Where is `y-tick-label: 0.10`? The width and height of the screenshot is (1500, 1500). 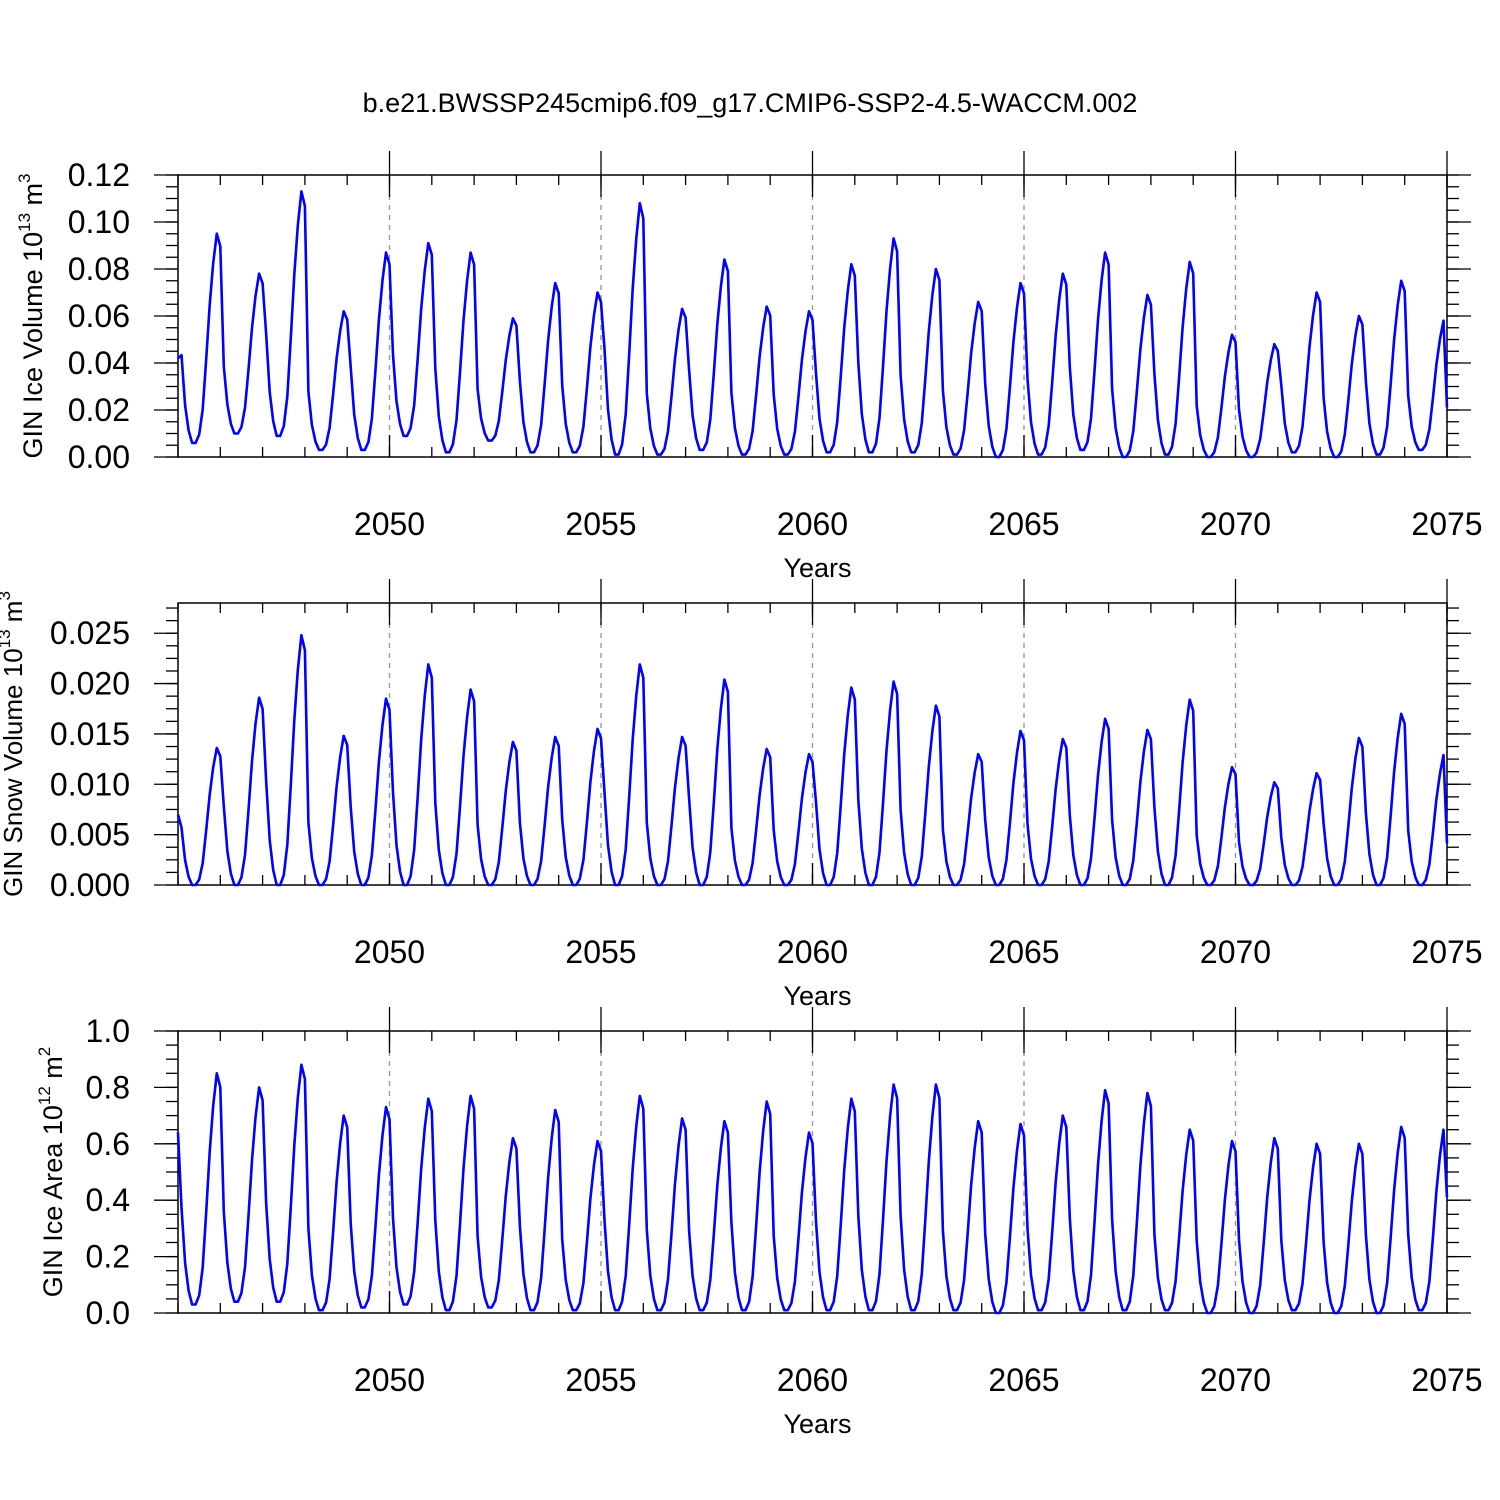
y-tick-label: 0.10 is located at coordinates (99, 222).